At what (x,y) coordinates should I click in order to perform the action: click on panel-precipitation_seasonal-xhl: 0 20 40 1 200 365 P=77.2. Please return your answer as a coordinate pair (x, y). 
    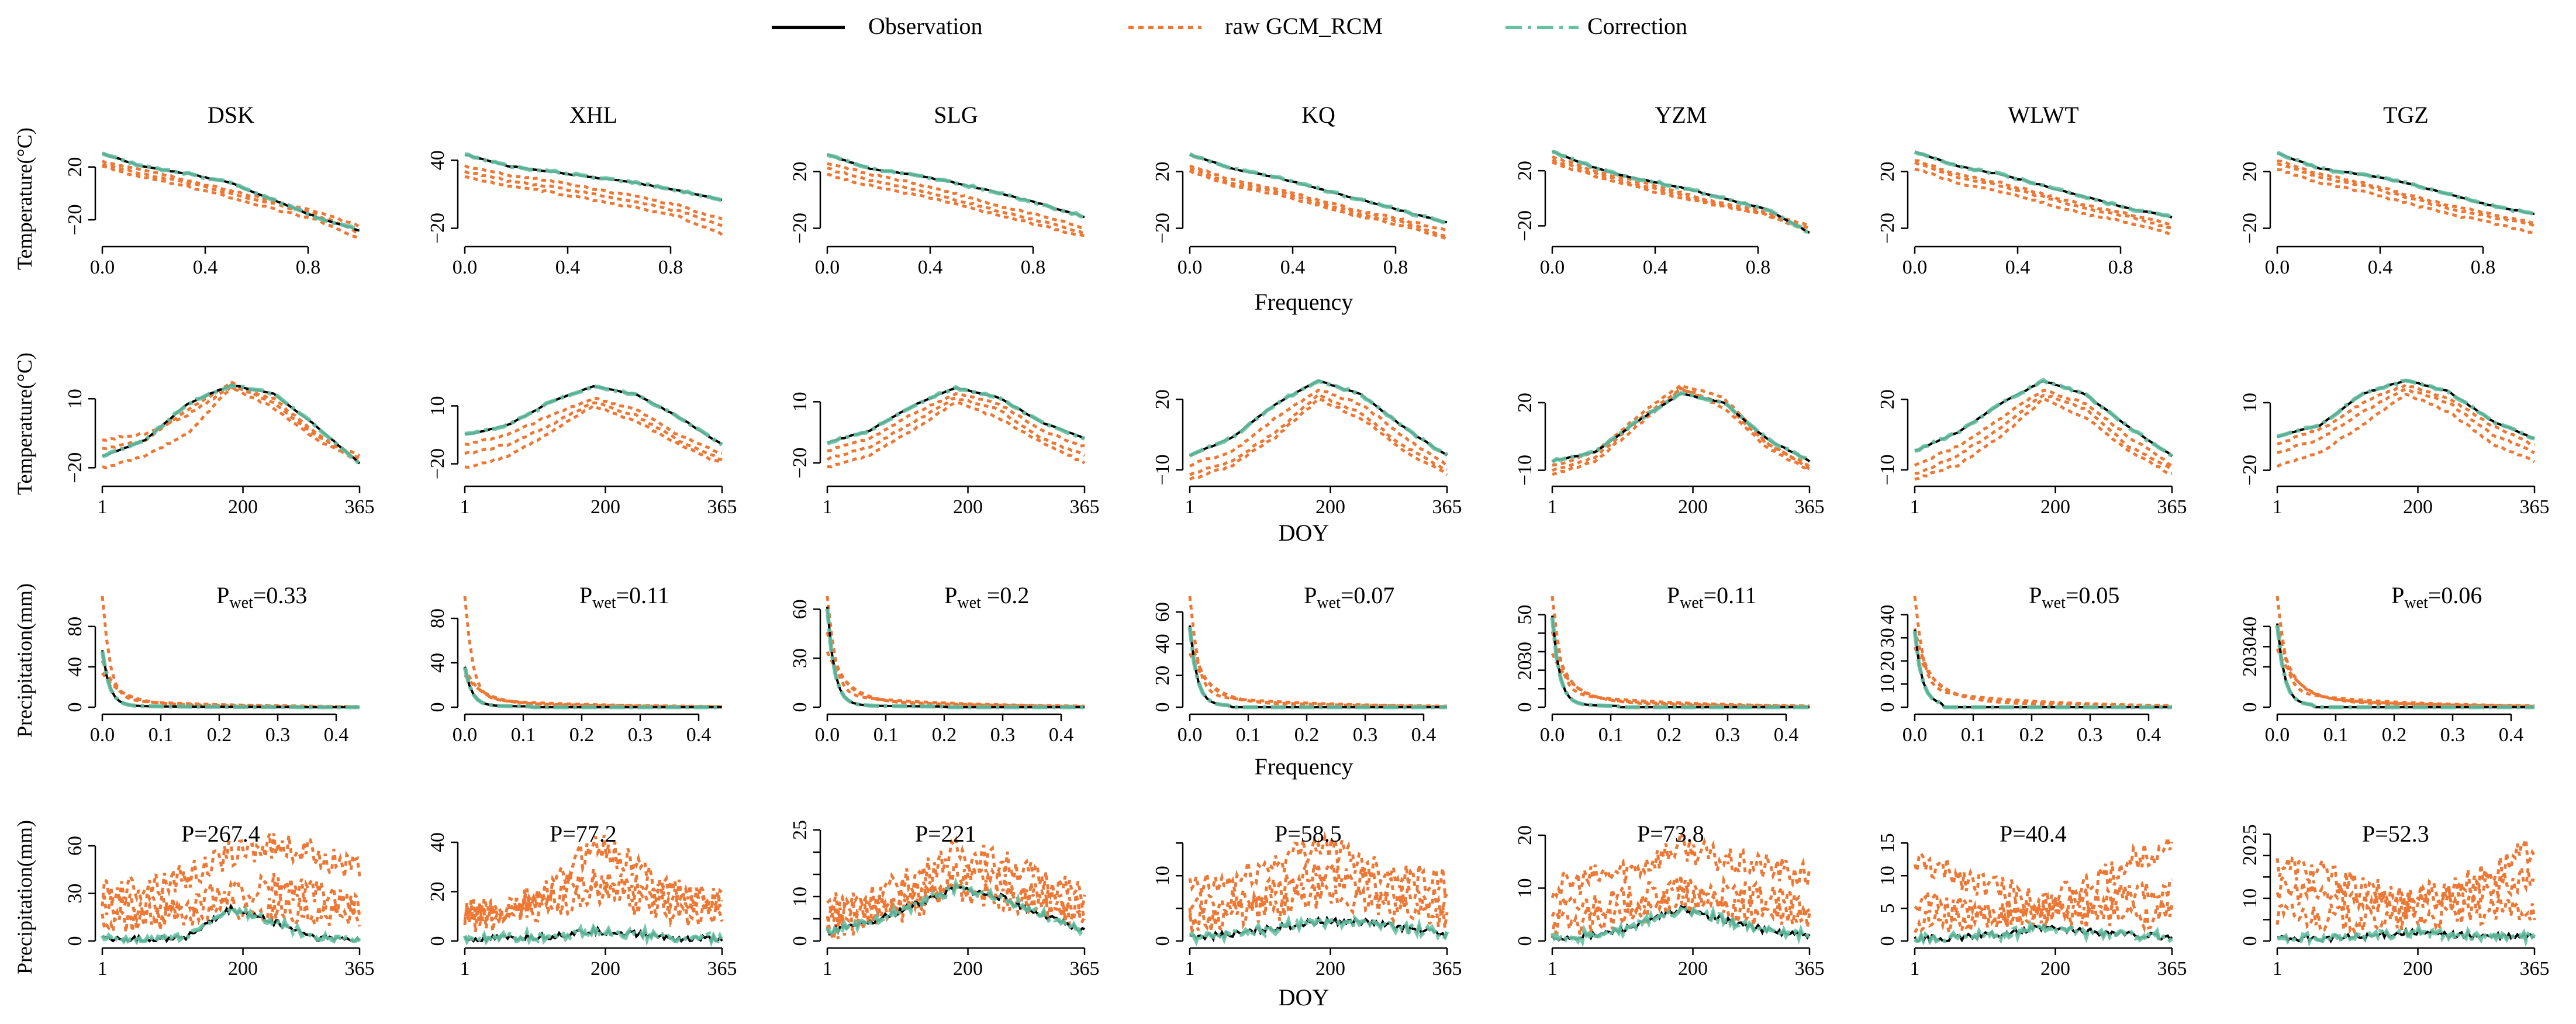
    Looking at the image, I should click on (582, 900).